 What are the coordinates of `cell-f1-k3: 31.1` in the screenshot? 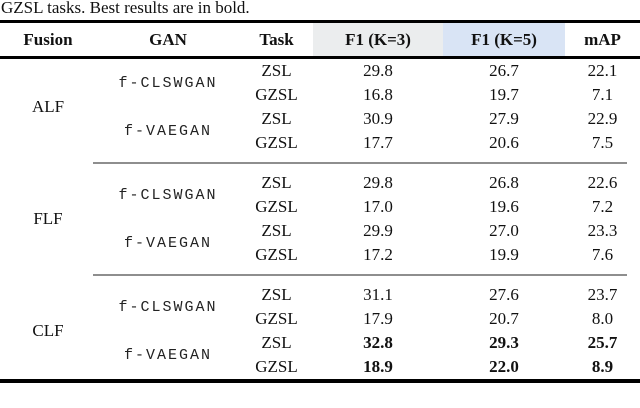 It's located at (378, 294).